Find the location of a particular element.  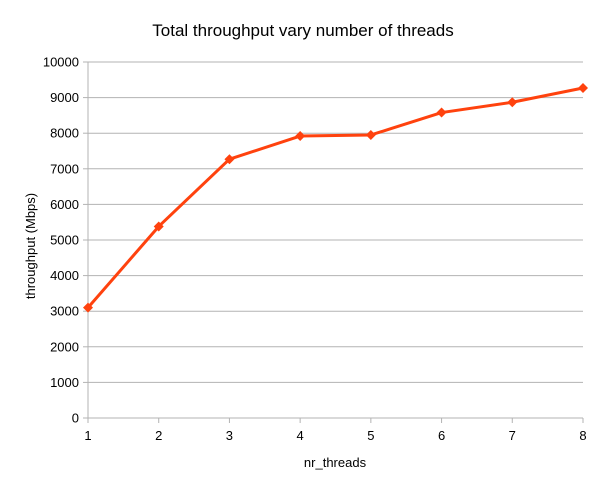

y-tick-label: 4000 is located at coordinates (64, 275).